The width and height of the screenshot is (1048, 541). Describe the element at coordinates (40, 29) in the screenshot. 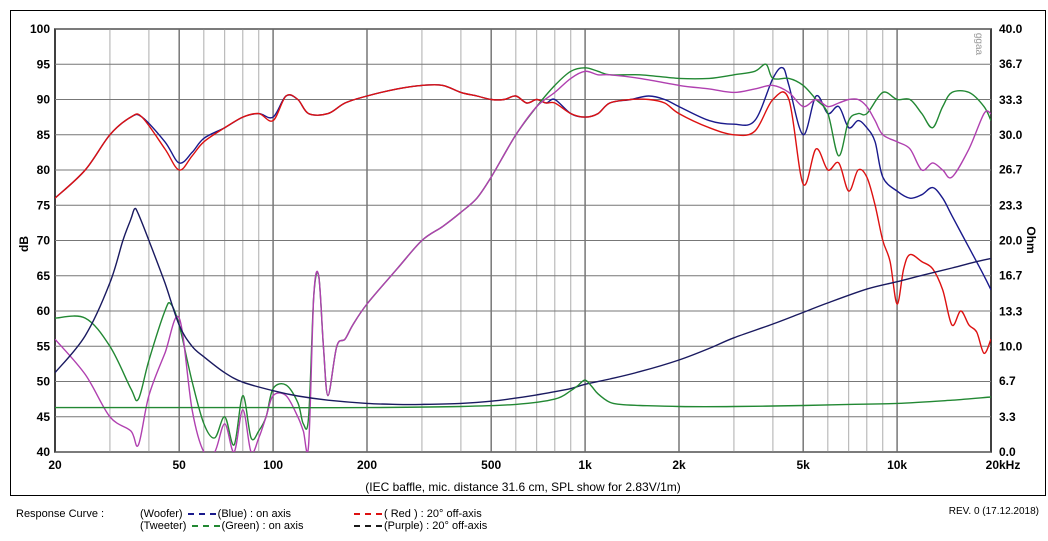

I see `y-tick-label: 100` at that location.